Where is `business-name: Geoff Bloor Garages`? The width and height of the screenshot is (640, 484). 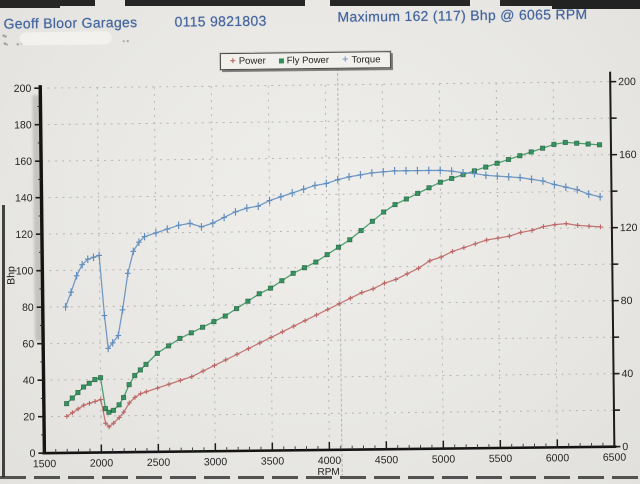 business-name: Geoff Bloor Garages is located at coordinates (70, 23).